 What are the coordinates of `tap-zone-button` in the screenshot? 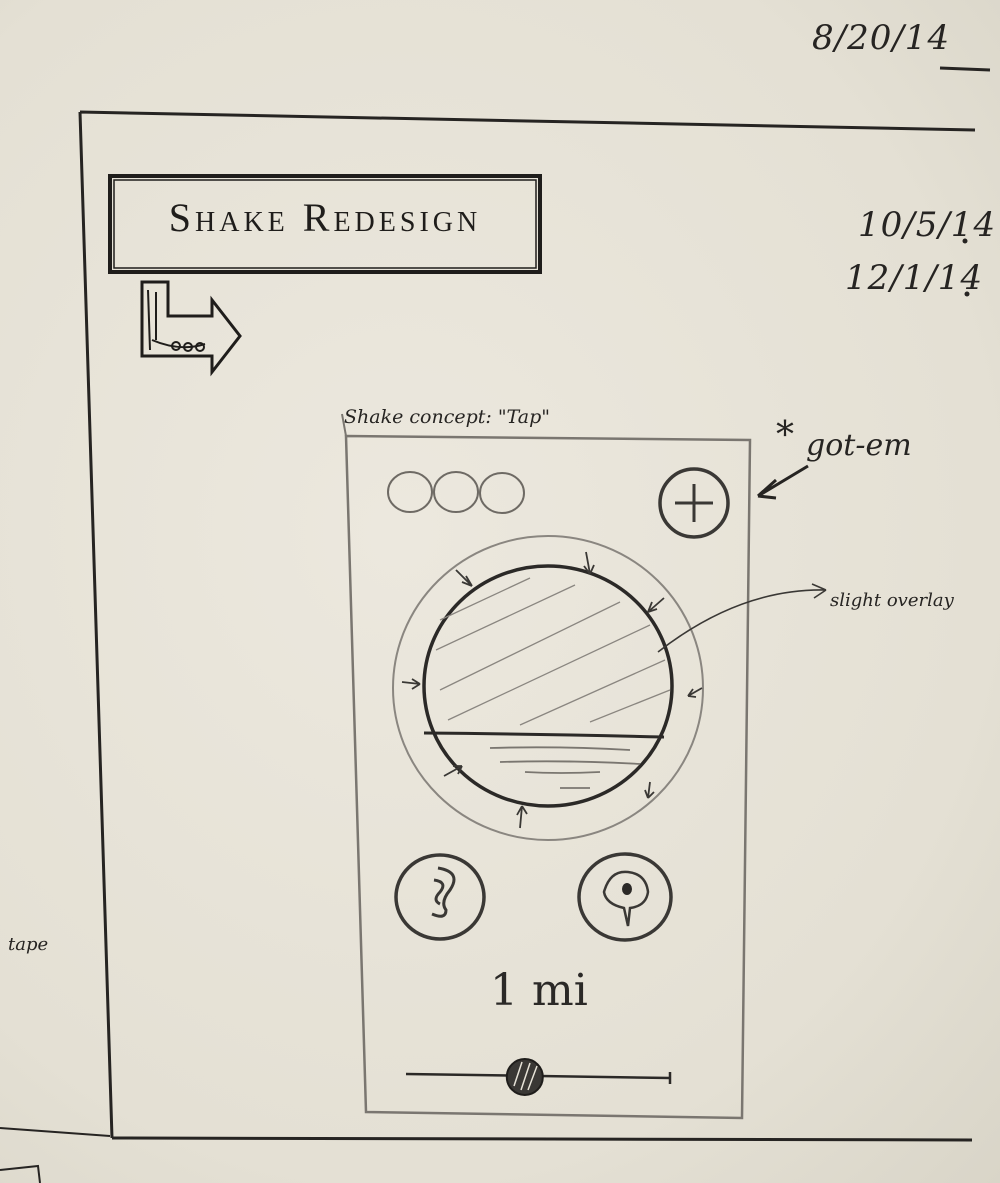 It's located at (548, 686).